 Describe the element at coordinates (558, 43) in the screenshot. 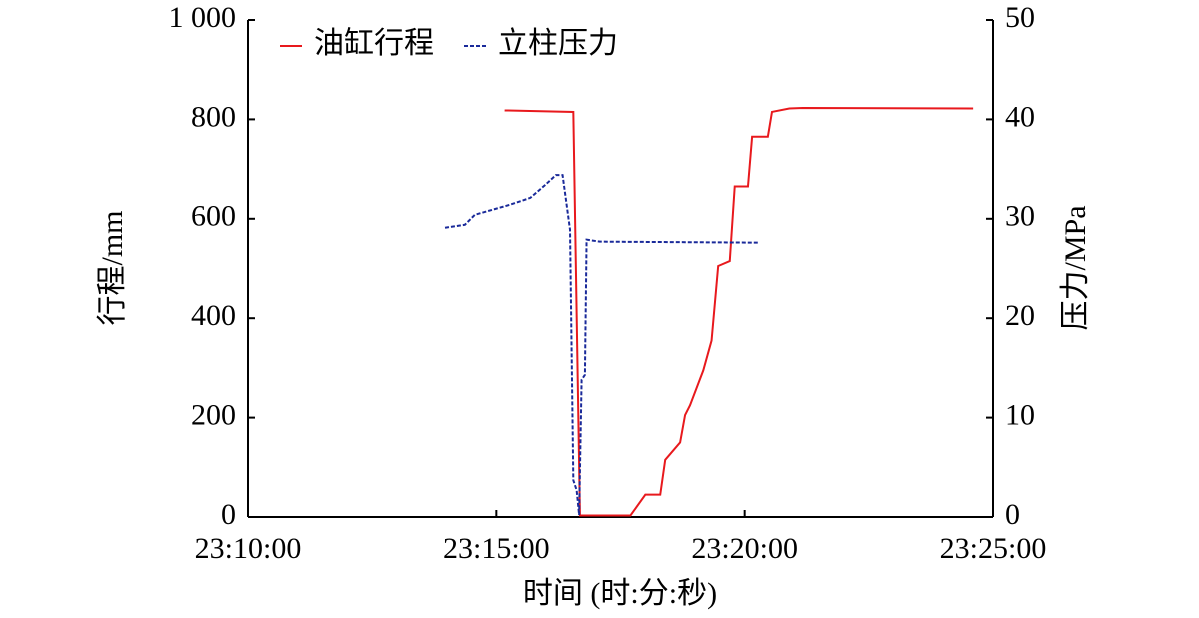

I see `legend-label: 立柱压力` at that location.